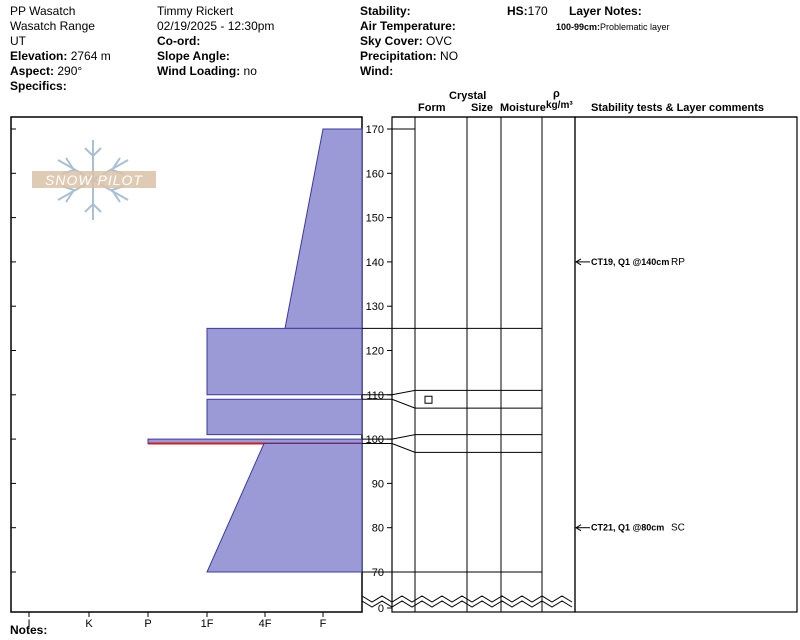 Image resolution: width=800 pixels, height=640 pixels. What do you see at coordinates (409, 56) in the screenshot?
I see `precipitation-field: Precipitation: NO` at bounding box center [409, 56].